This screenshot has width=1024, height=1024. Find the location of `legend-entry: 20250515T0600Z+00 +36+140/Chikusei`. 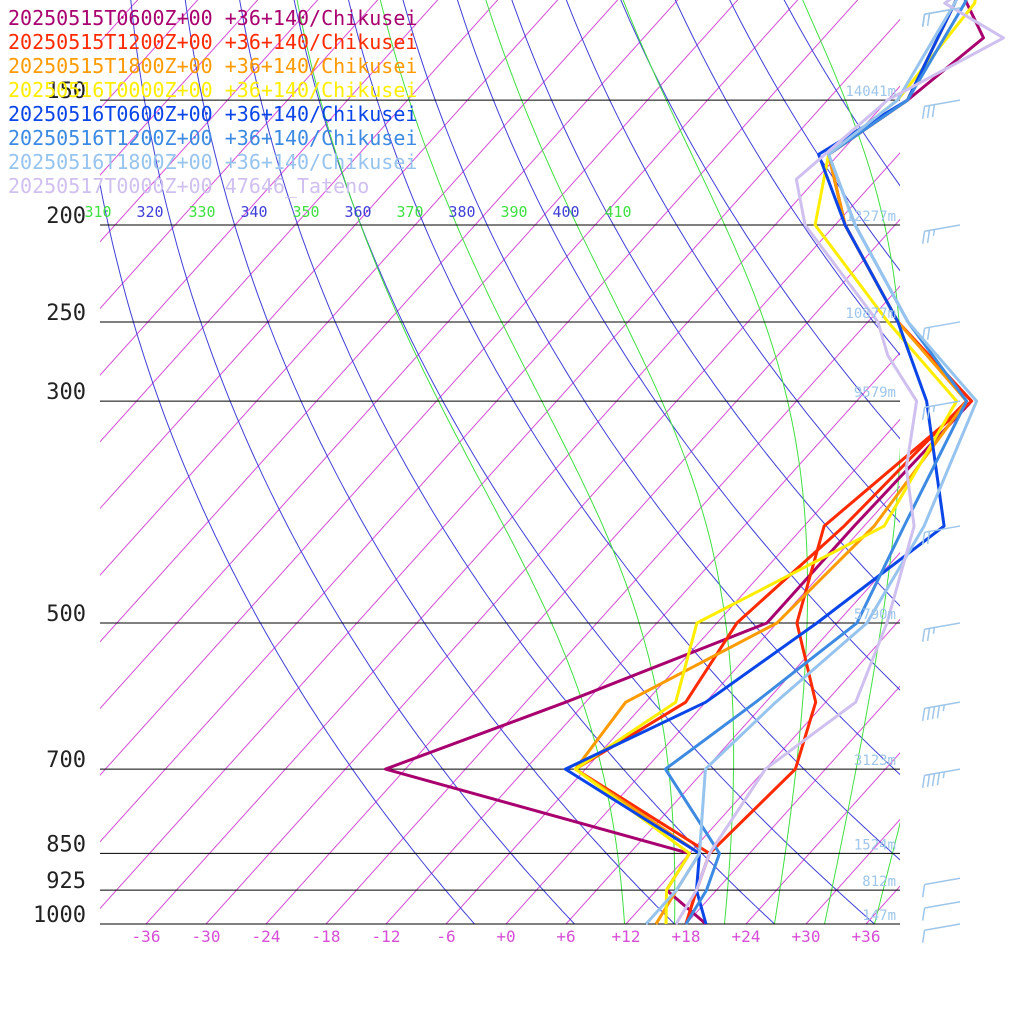

legend-entry: 20250515T0600Z+00 +36+140/Chikusei is located at coordinates (213, 18).